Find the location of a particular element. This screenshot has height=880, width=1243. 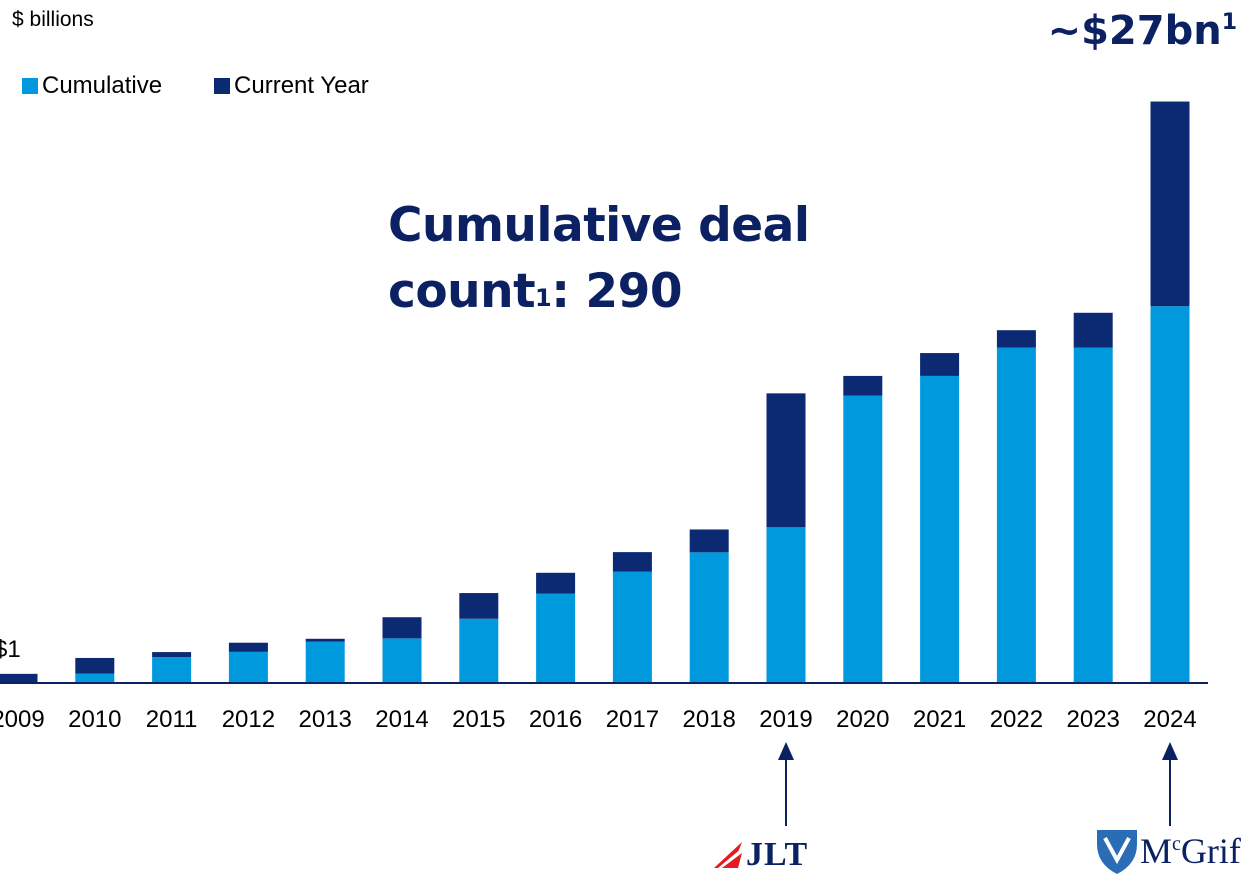

legend-swatch-cumulative is located at coordinates (30, 86).